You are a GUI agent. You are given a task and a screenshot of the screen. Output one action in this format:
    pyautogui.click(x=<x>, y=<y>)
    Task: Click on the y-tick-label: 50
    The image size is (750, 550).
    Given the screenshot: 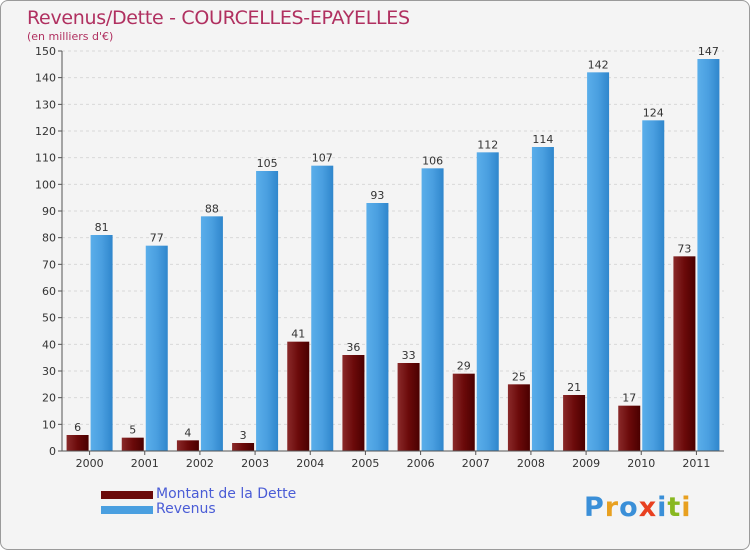 What is the action you would take?
    pyautogui.click(x=49, y=318)
    